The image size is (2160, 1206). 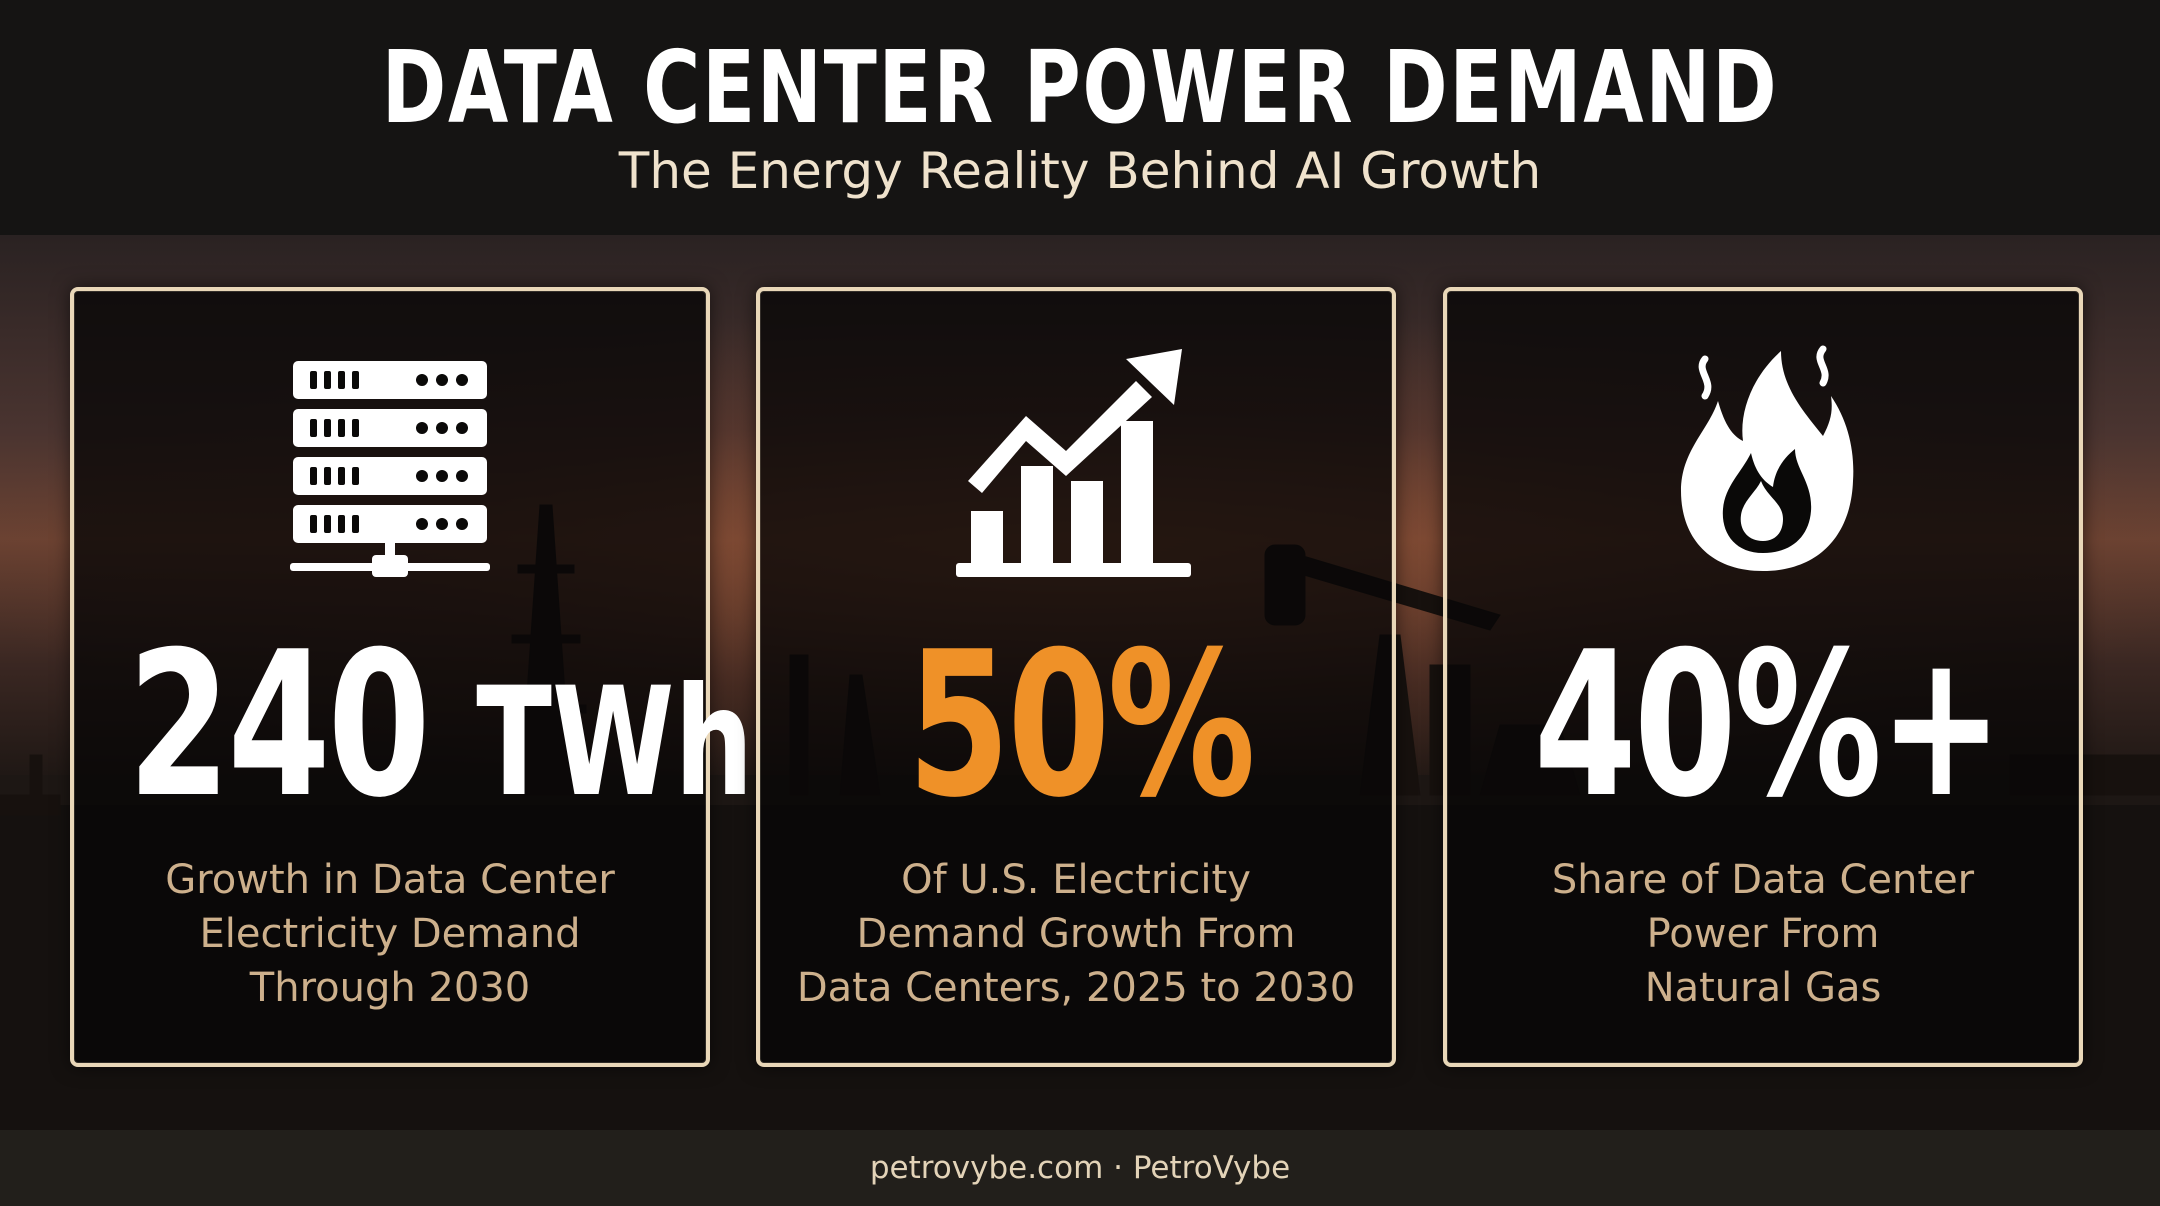 What do you see at coordinates (1763, 880) in the screenshot?
I see `description-line: Share of Data Center` at bounding box center [1763, 880].